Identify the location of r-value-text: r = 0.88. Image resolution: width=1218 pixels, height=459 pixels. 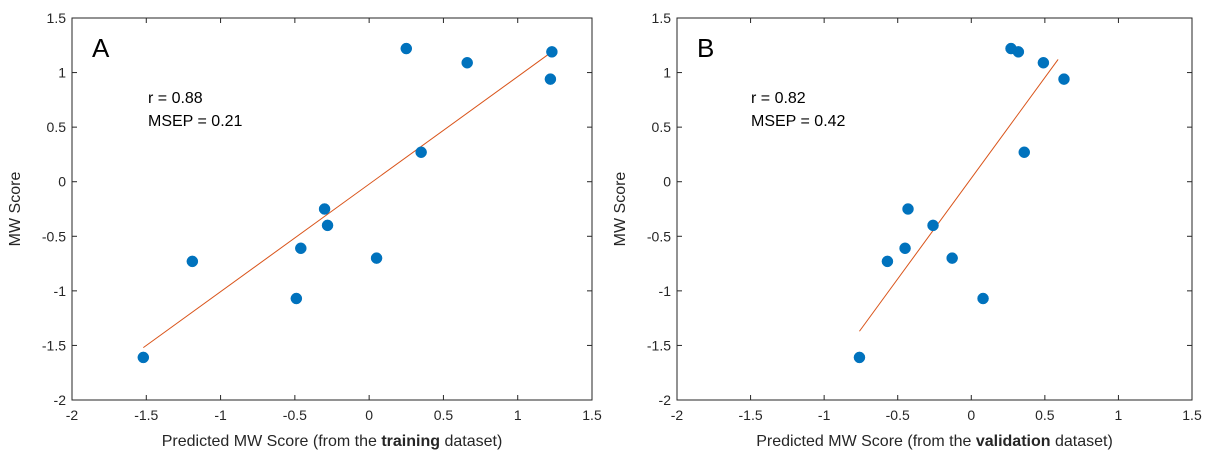
(175, 98).